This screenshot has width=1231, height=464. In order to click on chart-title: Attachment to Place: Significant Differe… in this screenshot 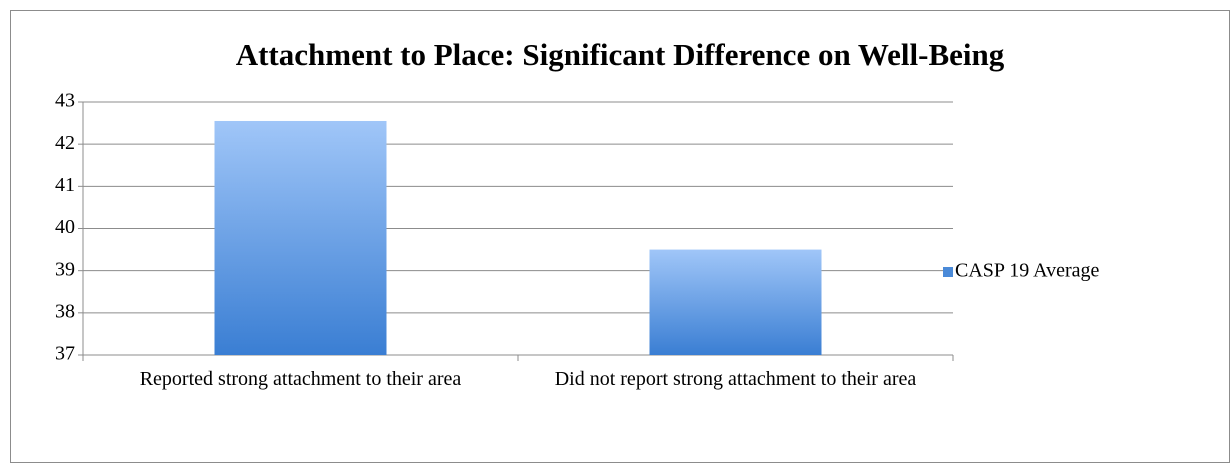, I will do `click(620, 54)`.